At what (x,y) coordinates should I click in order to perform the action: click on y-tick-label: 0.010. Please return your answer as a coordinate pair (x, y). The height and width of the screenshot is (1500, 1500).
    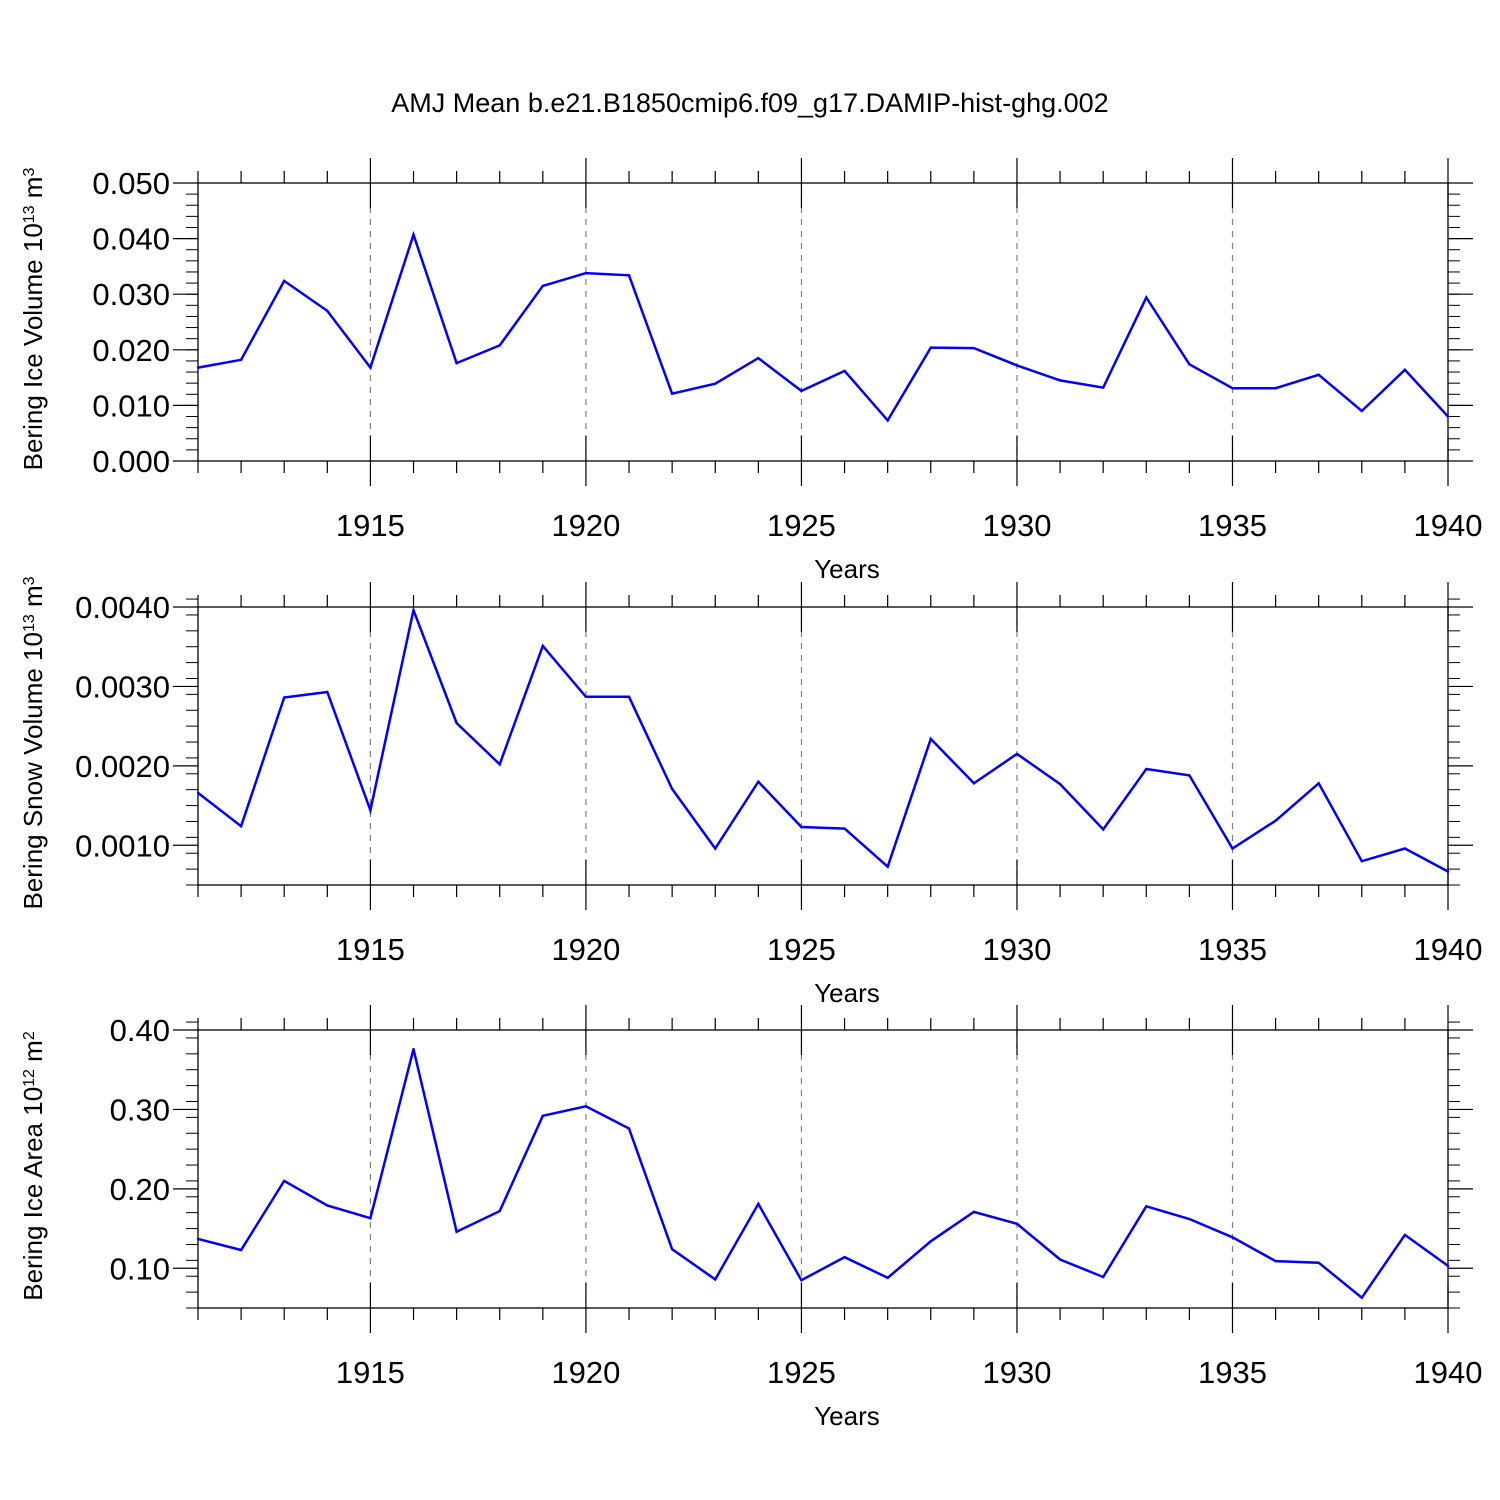
    Looking at the image, I should click on (131, 405).